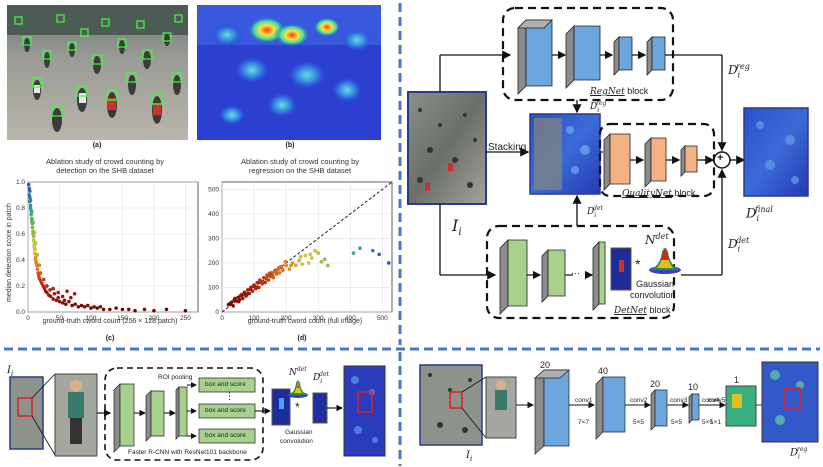 The image size is (823, 467). Describe the element at coordinates (318, 318) in the screenshot. I see `chart-d-xtick-label: 300` at that location.